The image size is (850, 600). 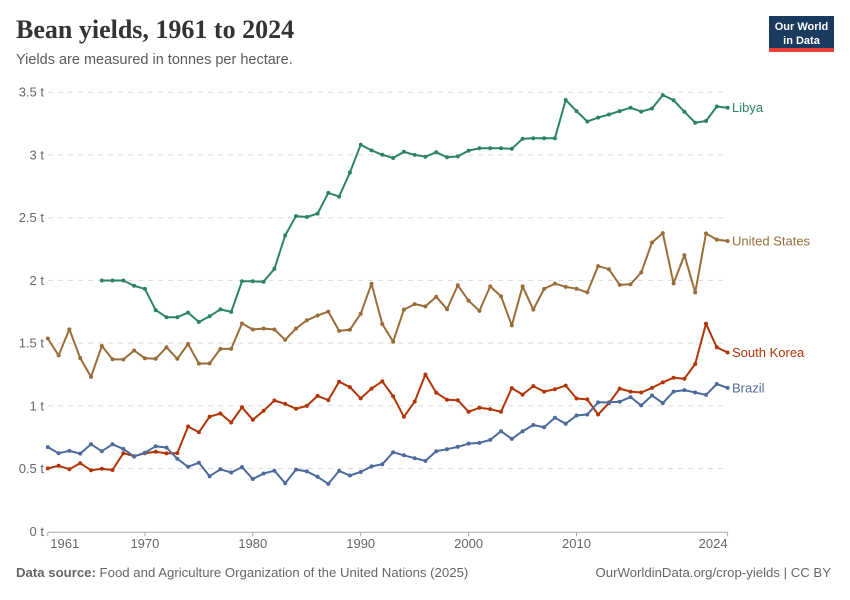 What do you see at coordinates (32, 343) in the screenshot?
I see `svg-text: 1.5 t` at bounding box center [32, 343].